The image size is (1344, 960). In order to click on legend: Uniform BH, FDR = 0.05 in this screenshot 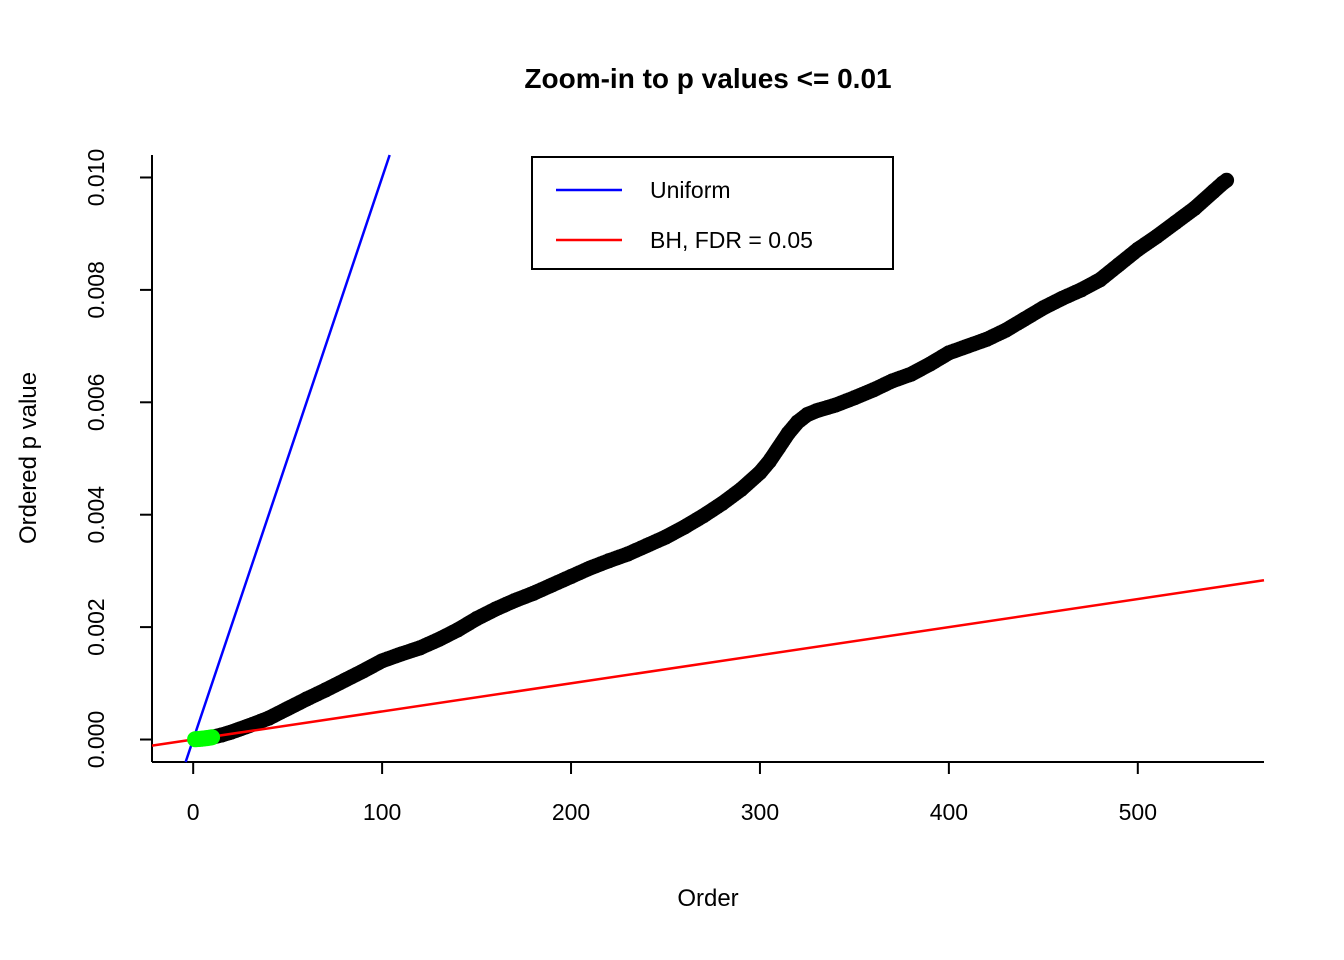, I will do `click(712, 213)`.